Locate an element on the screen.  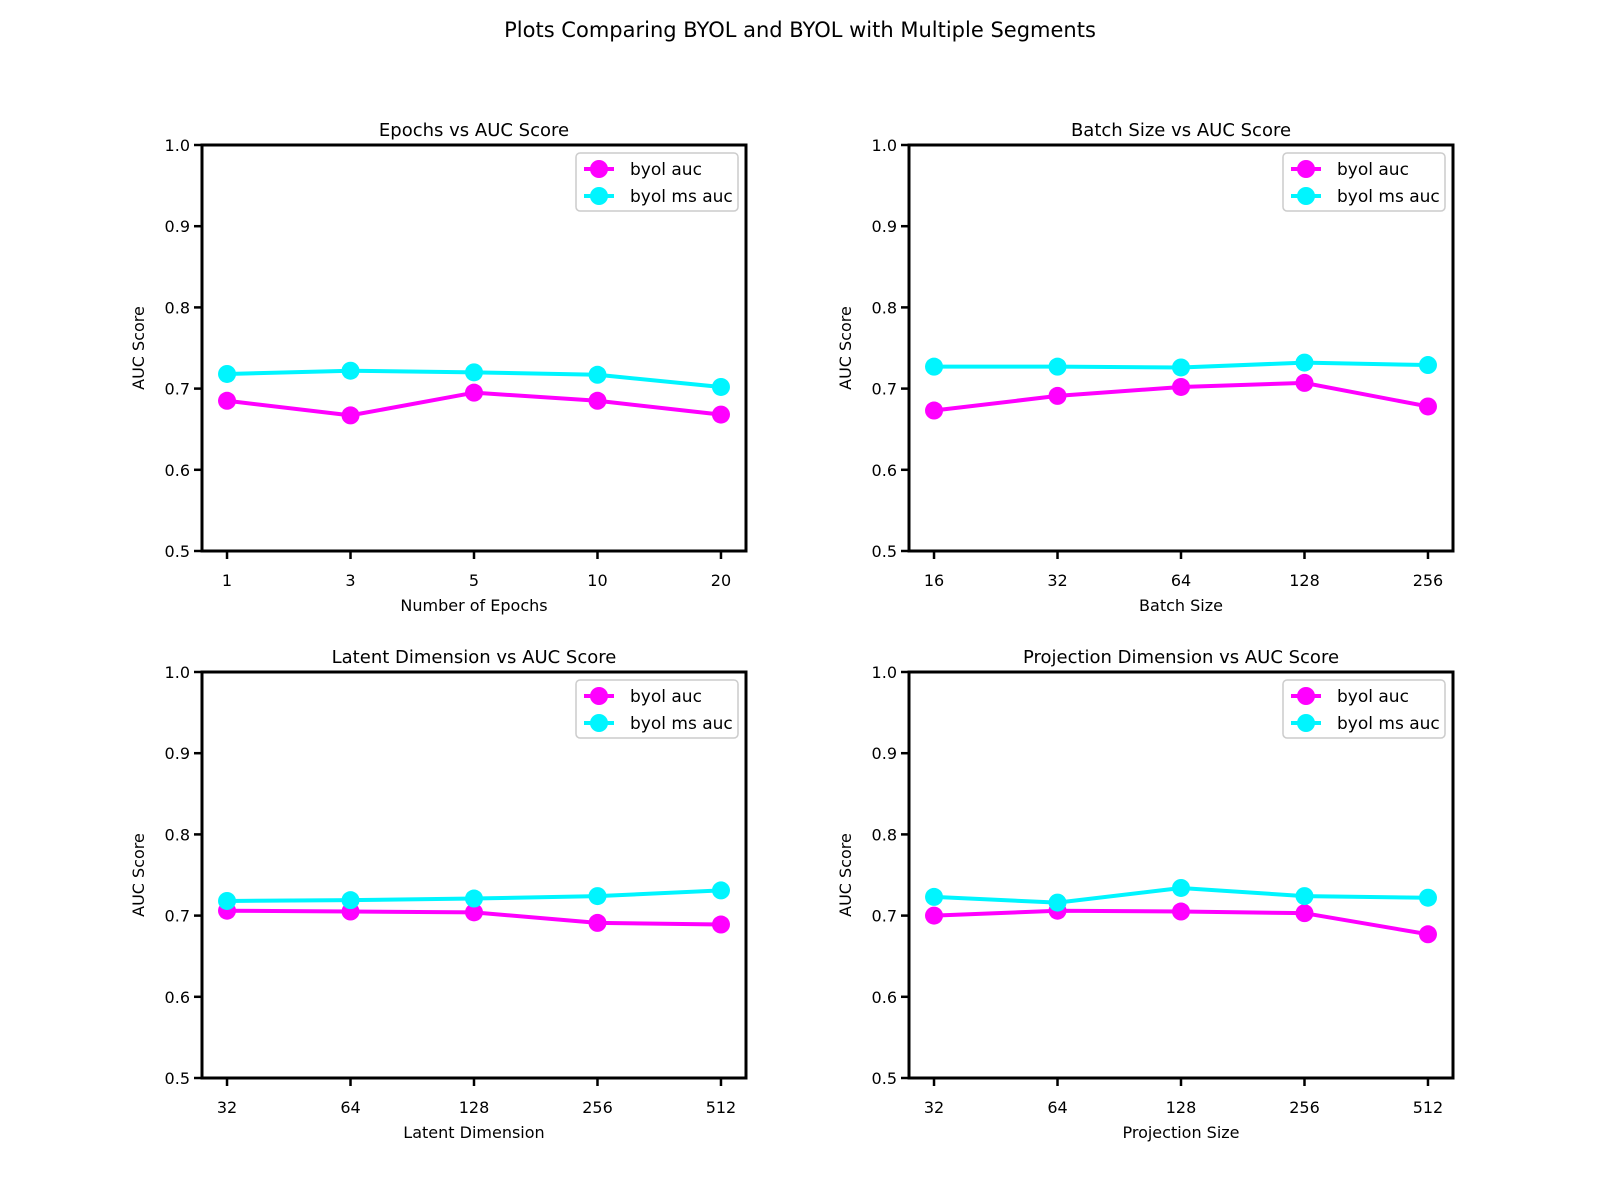
panel-1-xtick-label: 3 is located at coordinates (350, 580).